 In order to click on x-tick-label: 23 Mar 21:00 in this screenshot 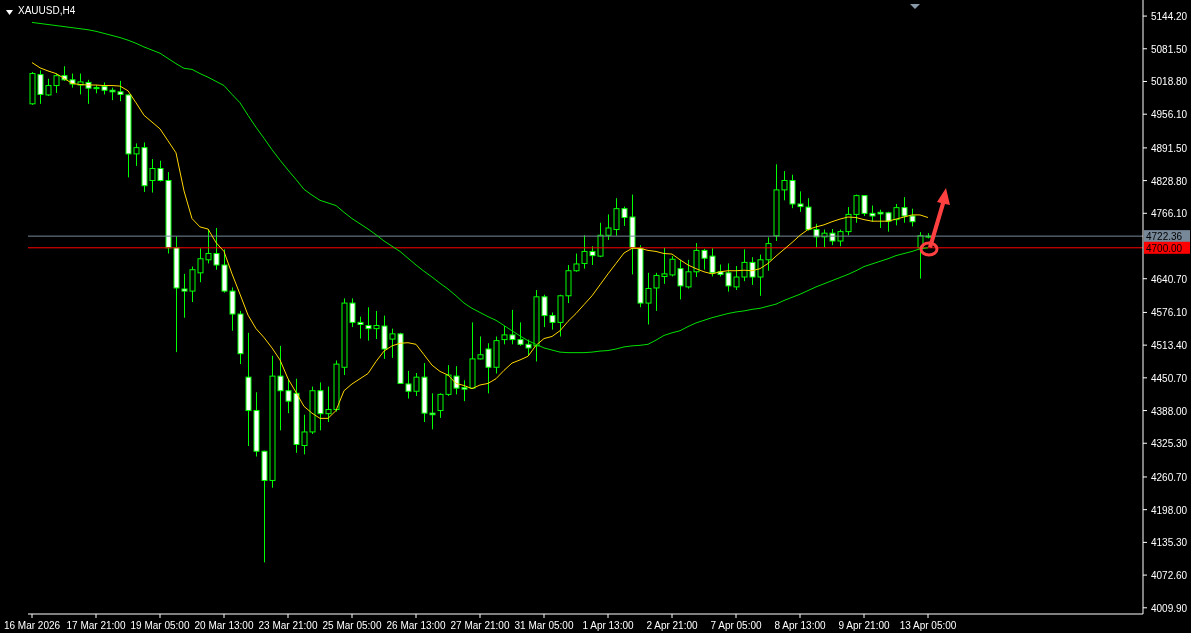, I will do `click(288, 625)`.